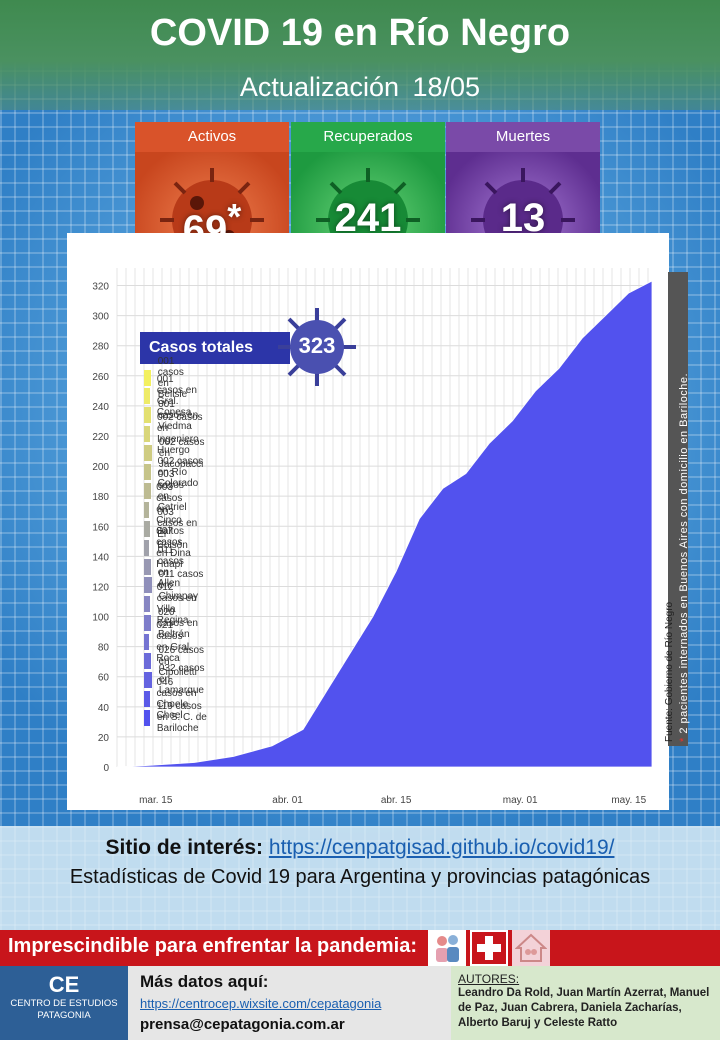 Image resolution: width=720 pixels, height=1040 pixels. Describe the element at coordinates (234, 216) in the screenshot. I see `asterisk-note: *` at that location.